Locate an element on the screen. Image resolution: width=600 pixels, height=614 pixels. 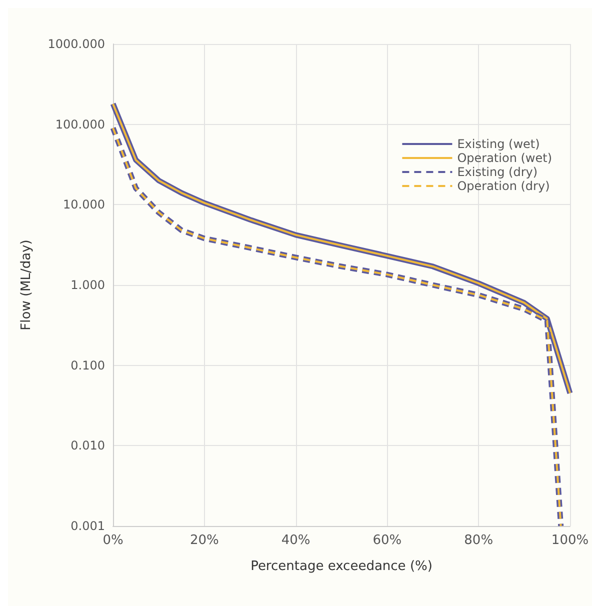
y-tick-label: 1000.000 is located at coordinates (76, 44).